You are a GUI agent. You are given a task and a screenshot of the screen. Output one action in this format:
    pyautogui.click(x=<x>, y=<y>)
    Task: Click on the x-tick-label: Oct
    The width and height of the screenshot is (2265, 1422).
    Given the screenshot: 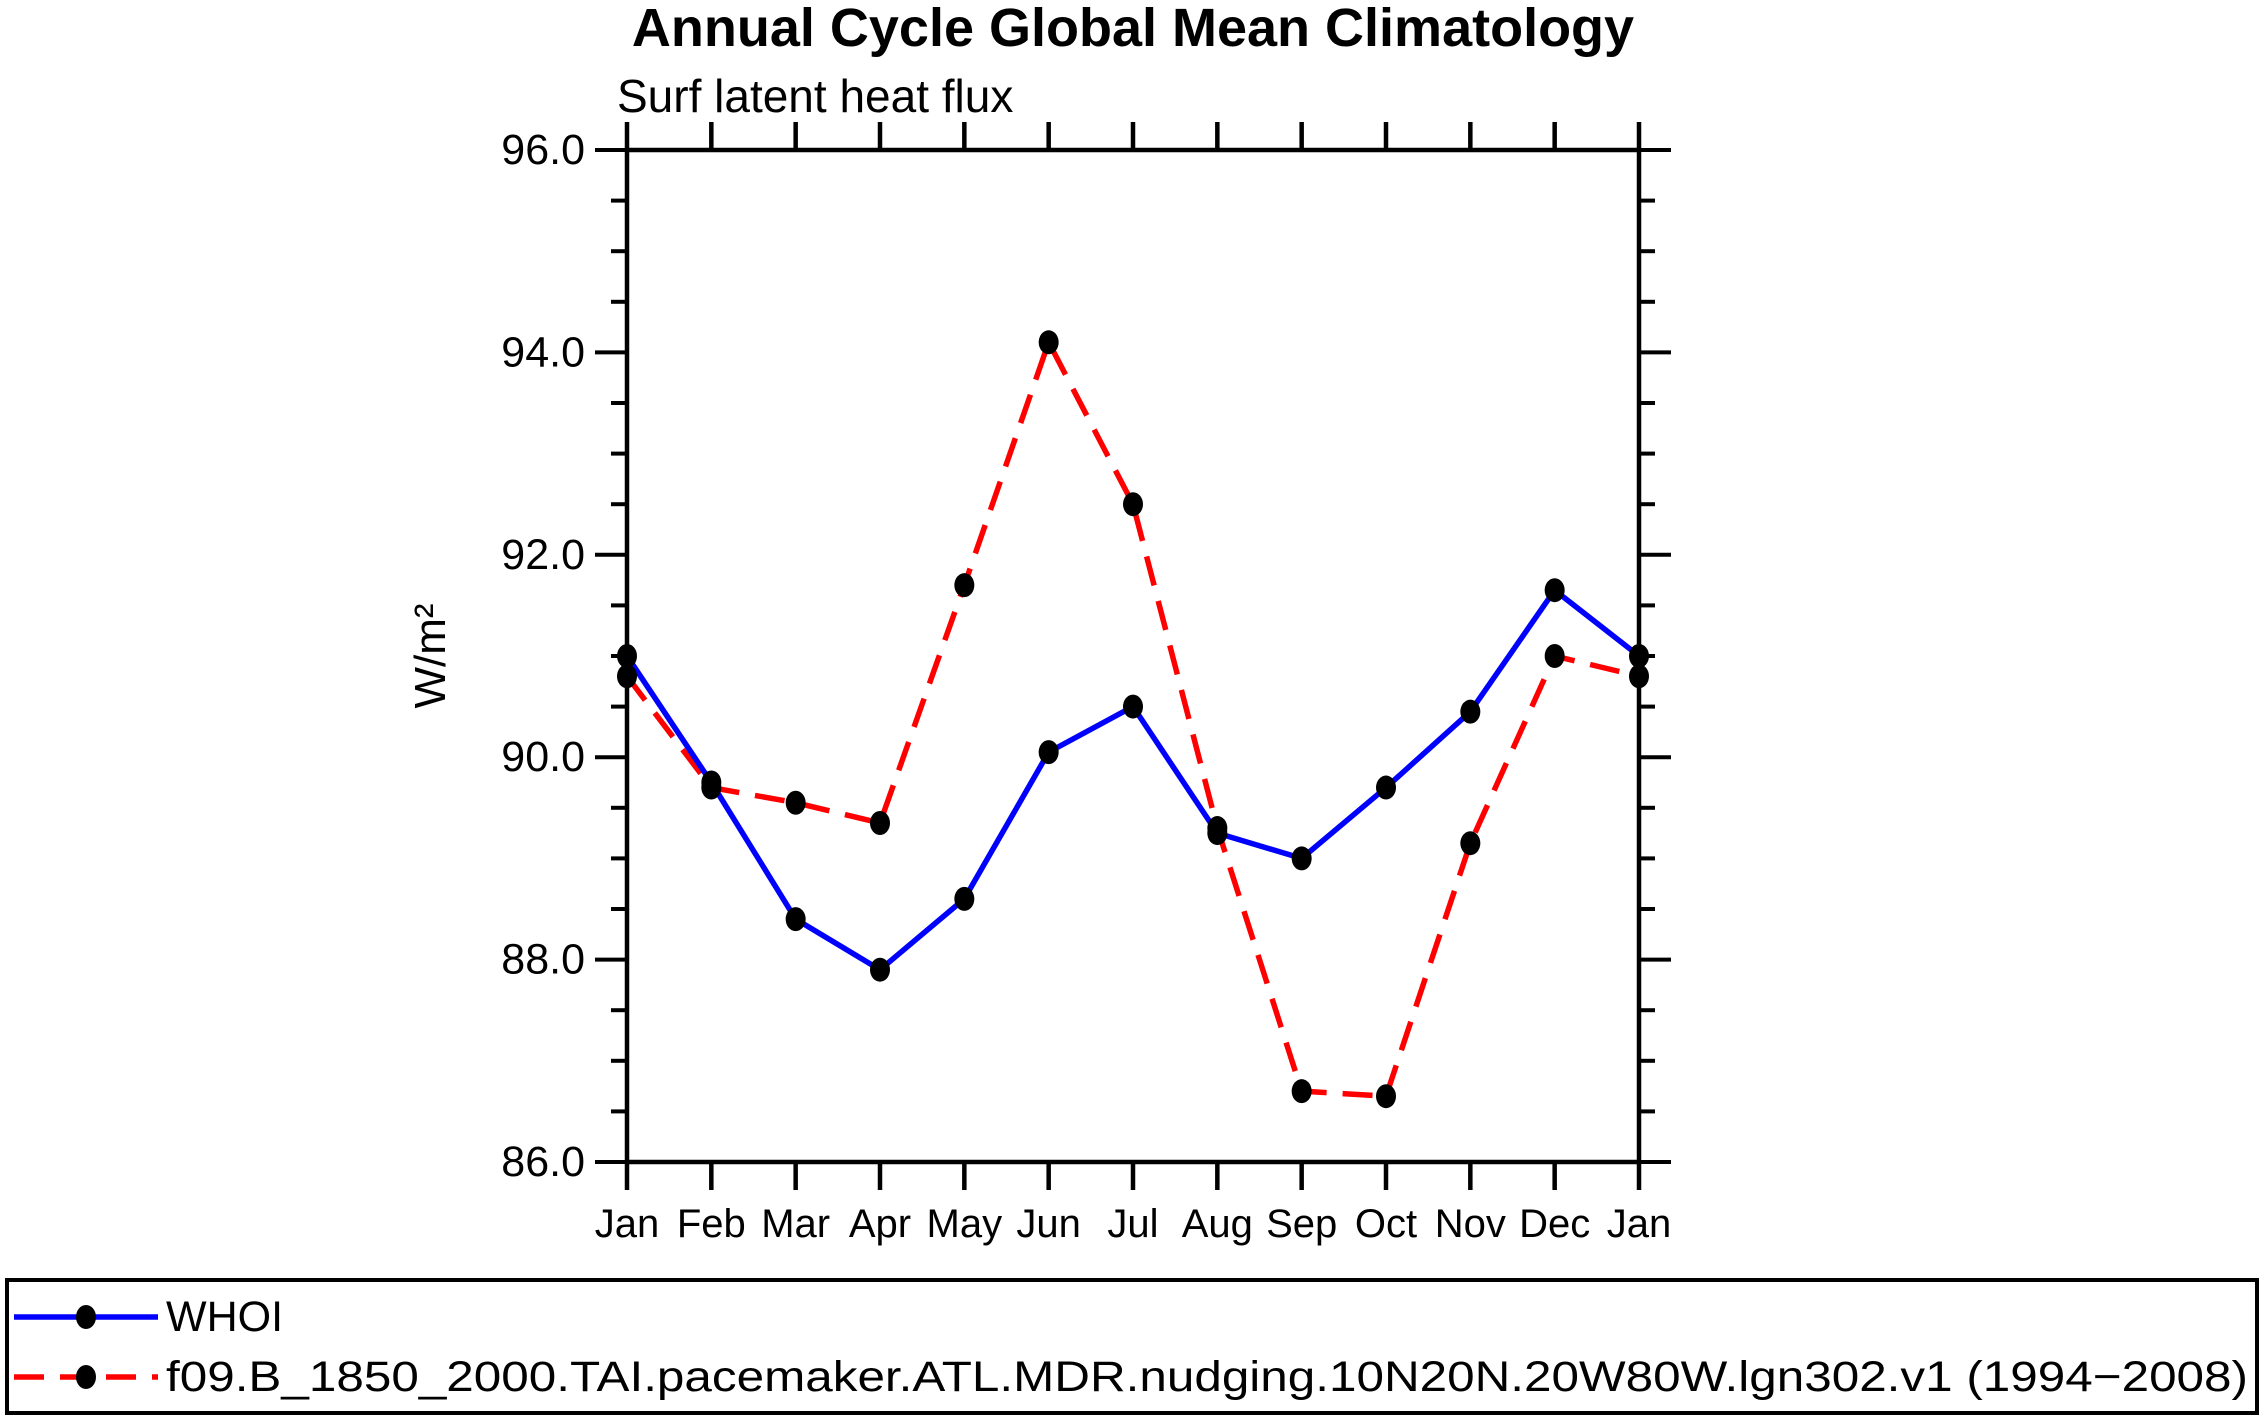 What is the action you would take?
    pyautogui.click(x=1386, y=1224)
    